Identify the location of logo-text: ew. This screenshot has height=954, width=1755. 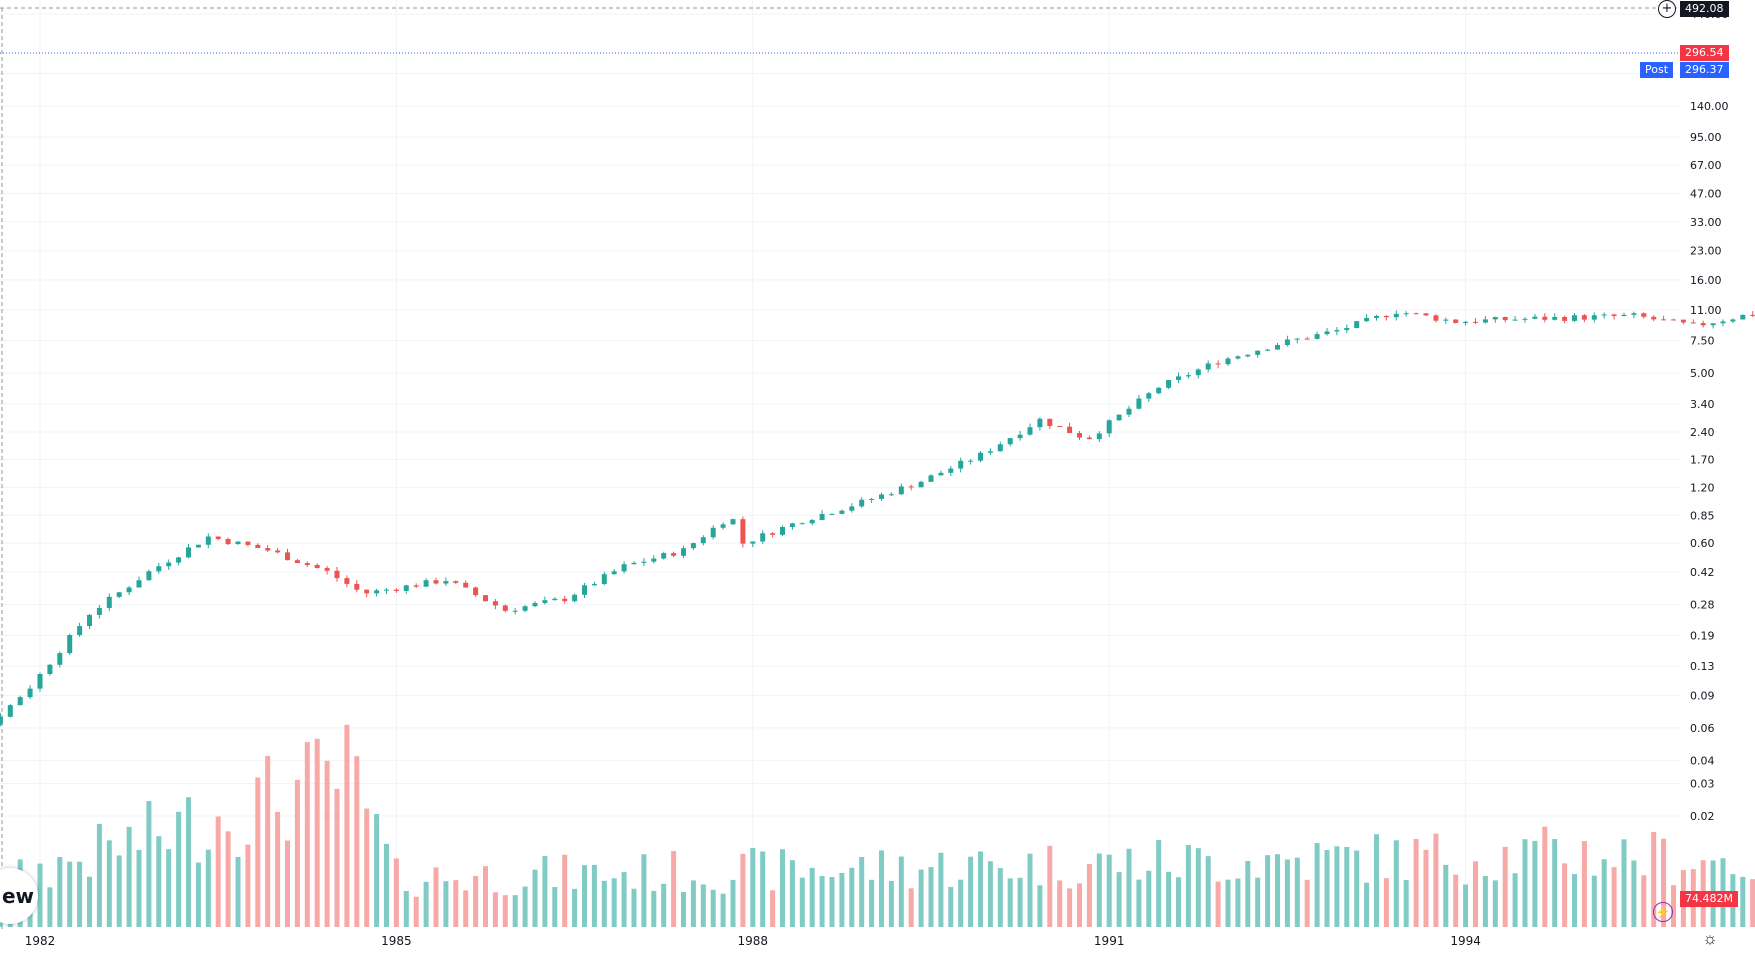
(17, 896).